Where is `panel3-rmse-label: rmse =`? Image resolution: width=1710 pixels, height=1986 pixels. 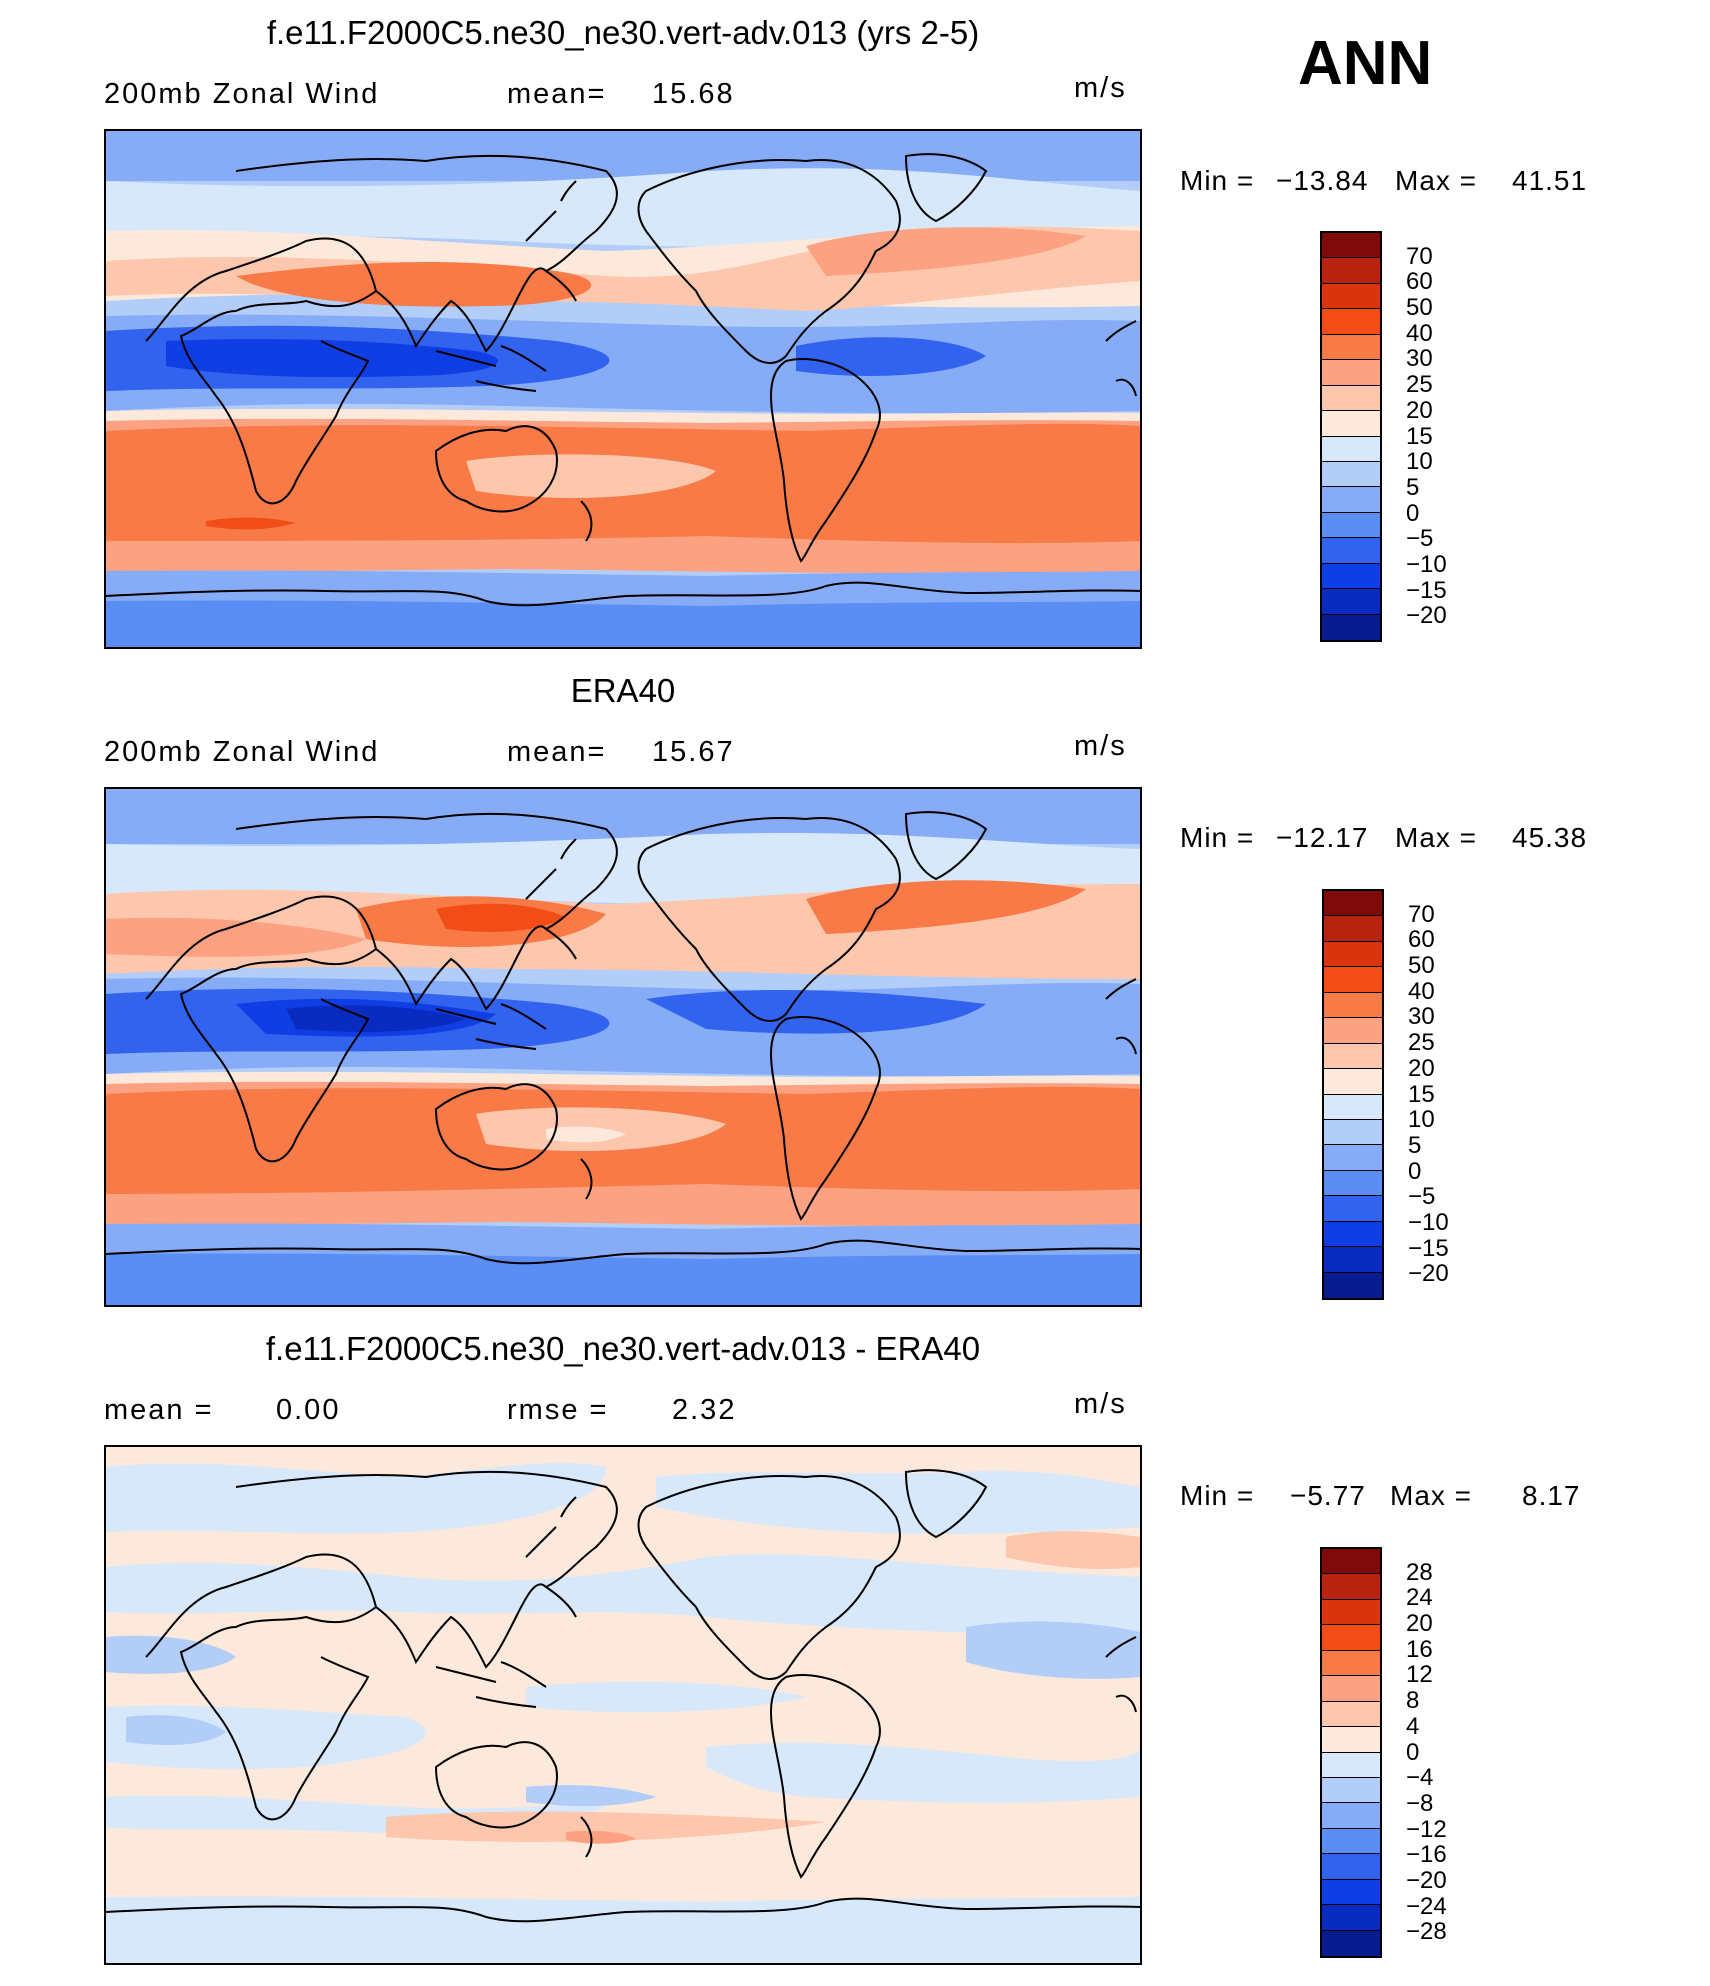
panel3-rmse-label: rmse = is located at coordinates (558, 1410).